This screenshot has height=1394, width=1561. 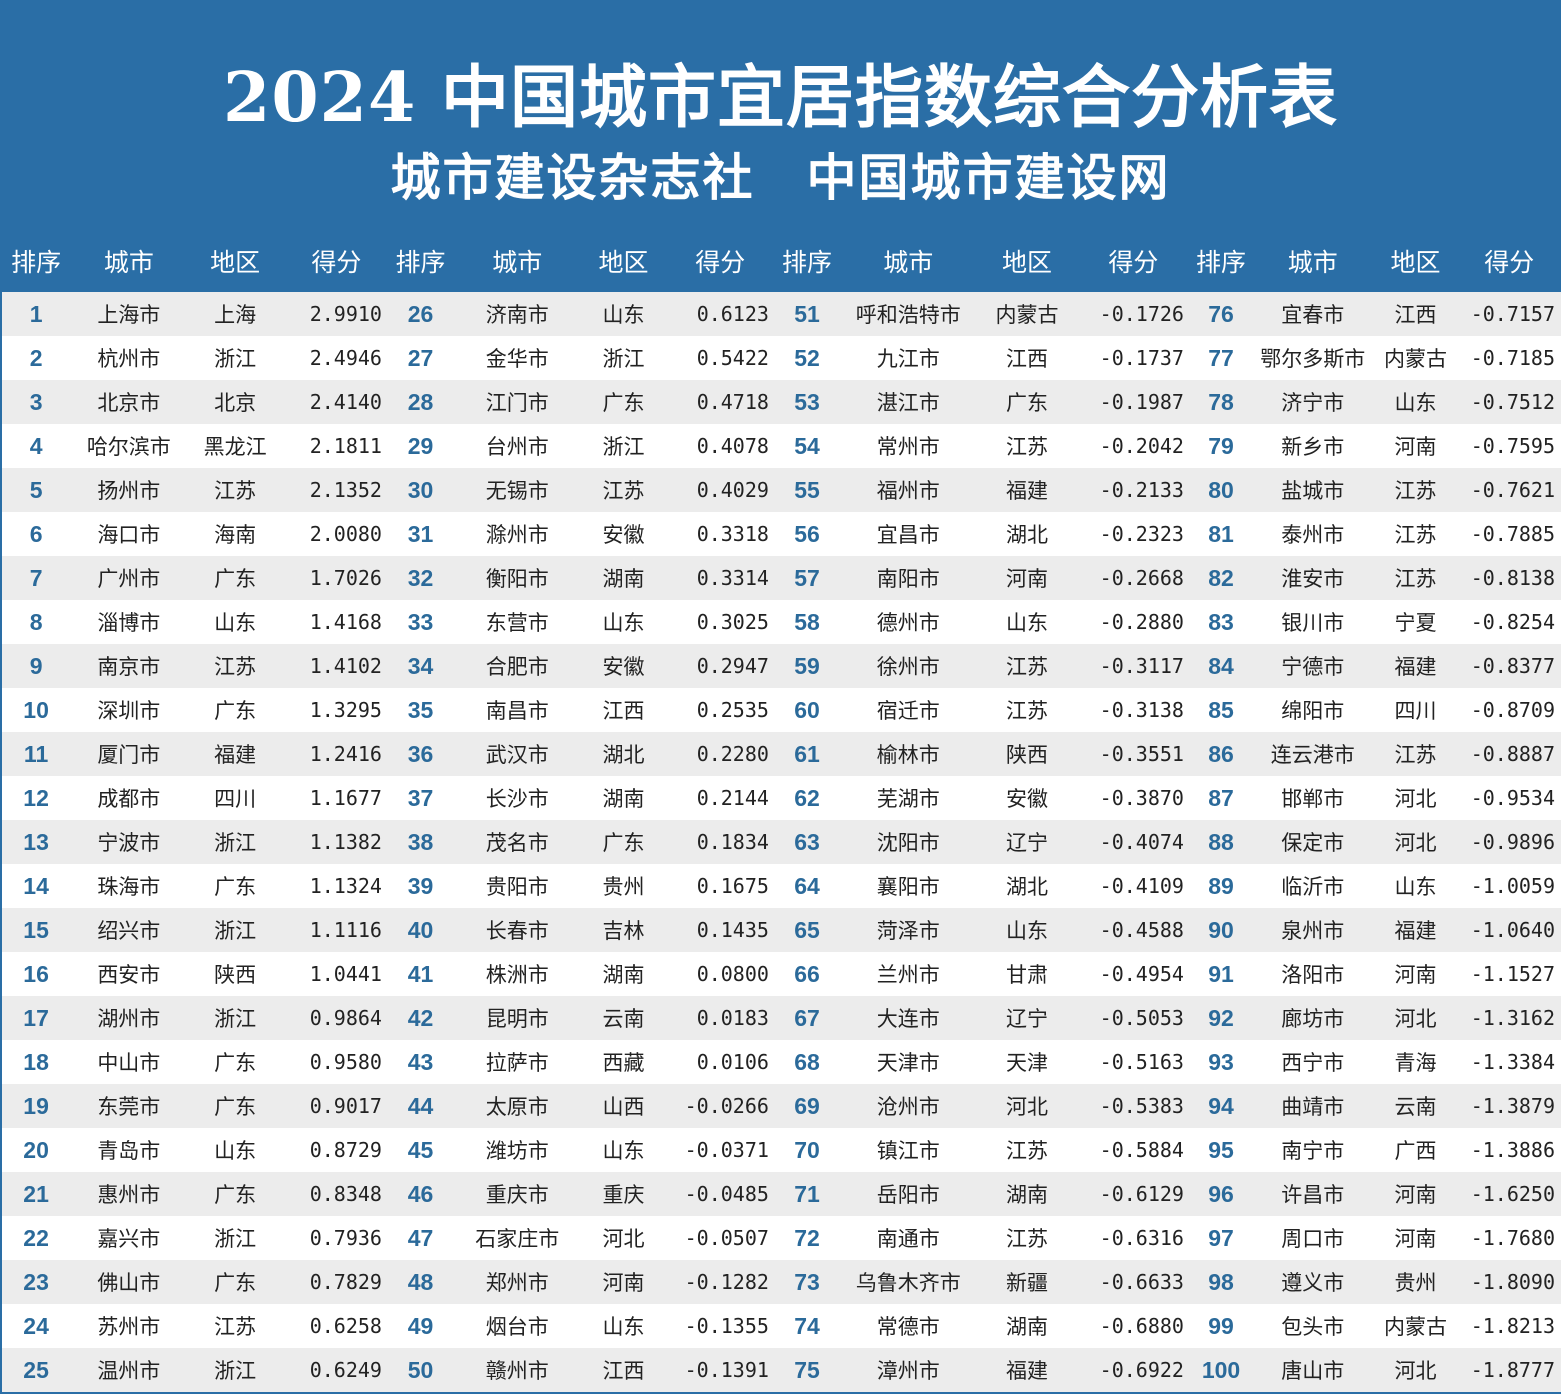 What do you see at coordinates (345, 1238) in the screenshot?
I see `cell-score: 0.7936` at bounding box center [345, 1238].